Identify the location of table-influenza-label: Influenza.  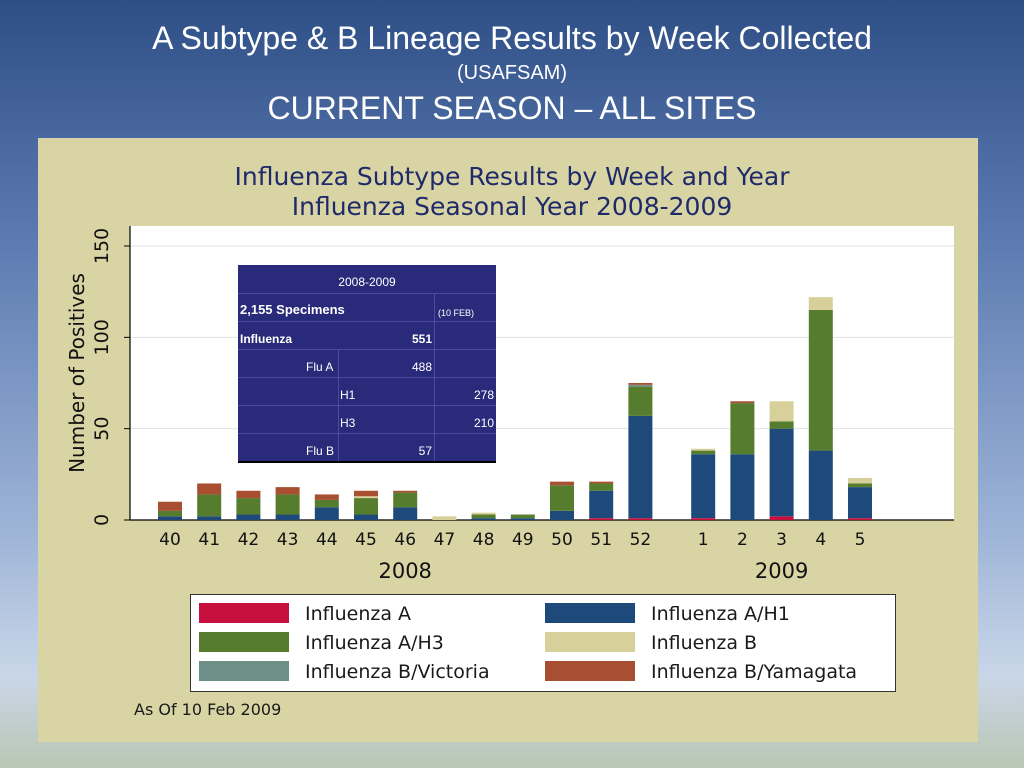
(266, 339).